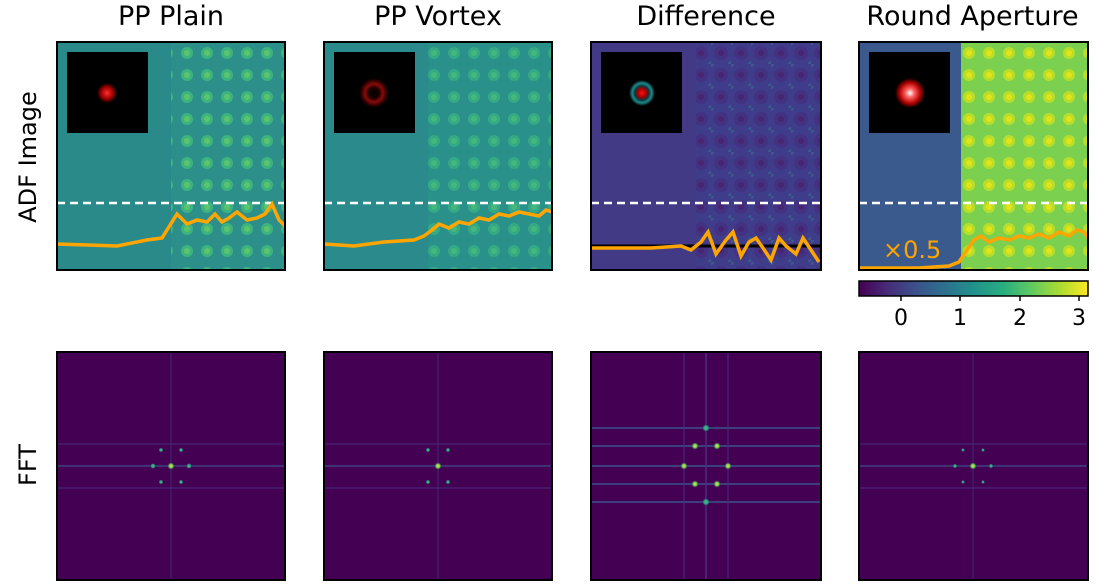  What do you see at coordinates (973, 466) in the screenshot?
I see `fft-panel-round-aperture` at bounding box center [973, 466].